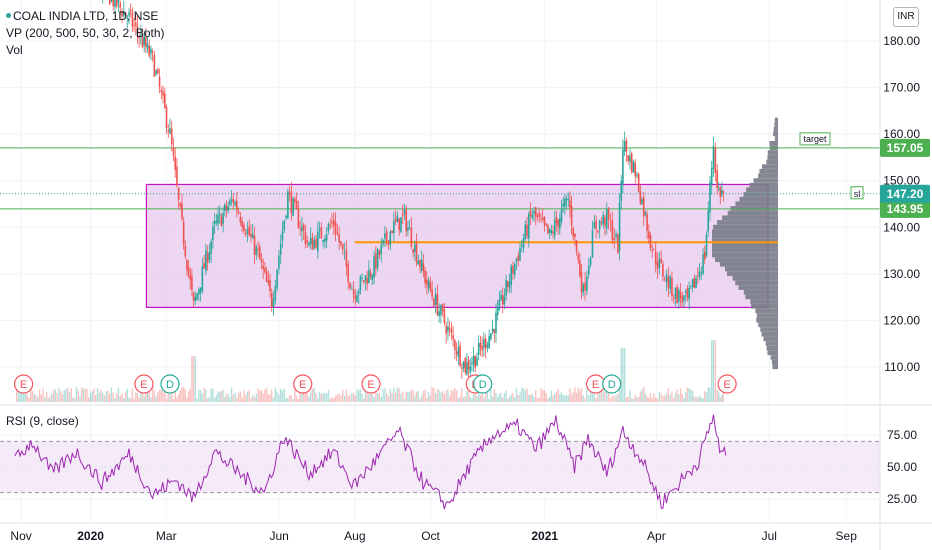 The width and height of the screenshot is (932, 550). What do you see at coordinates (901, 88) in the screenshot?
I see `price-tick-label: 170.00` at bounding box center [901, 88].